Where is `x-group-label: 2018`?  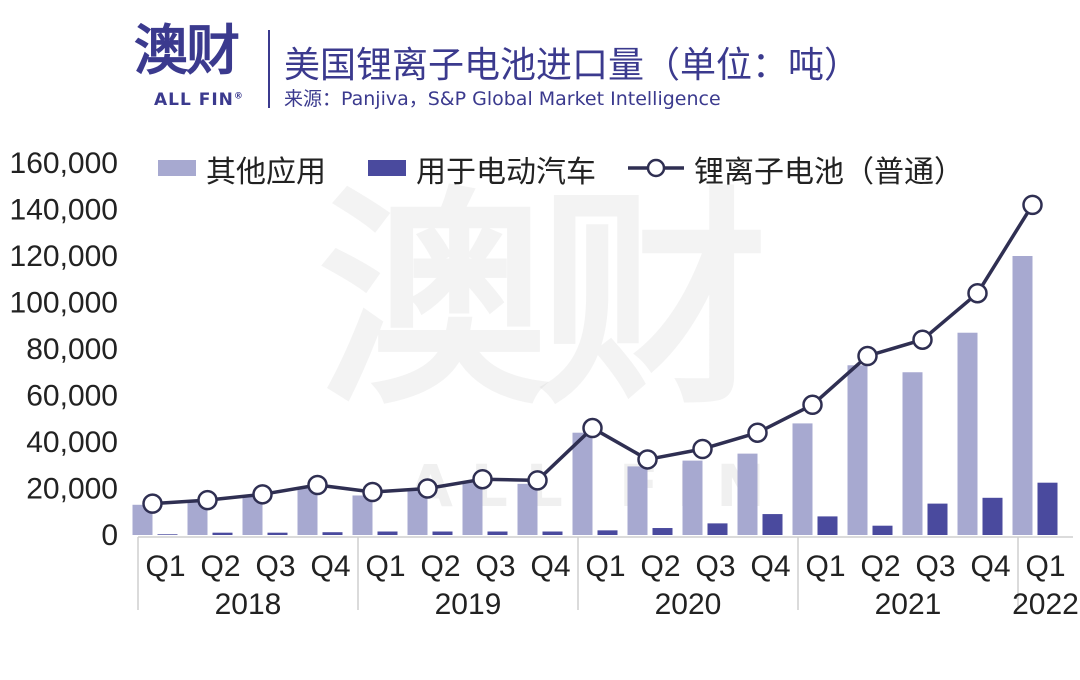 x-group-label: 2018 is located at coordinates (248, 604).